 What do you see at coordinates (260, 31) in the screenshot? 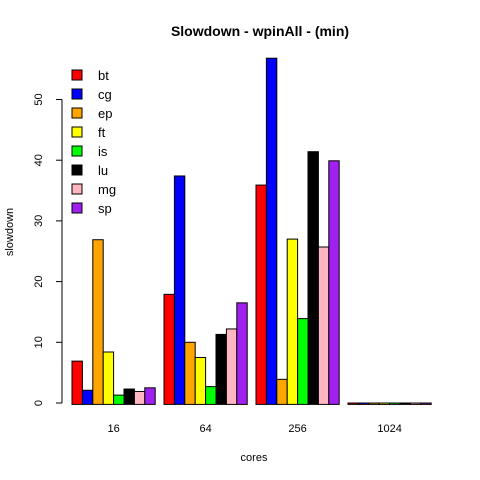
I see `chart-title: Slowdown - wpinAll - (min)` at bounding box center [260, 31].